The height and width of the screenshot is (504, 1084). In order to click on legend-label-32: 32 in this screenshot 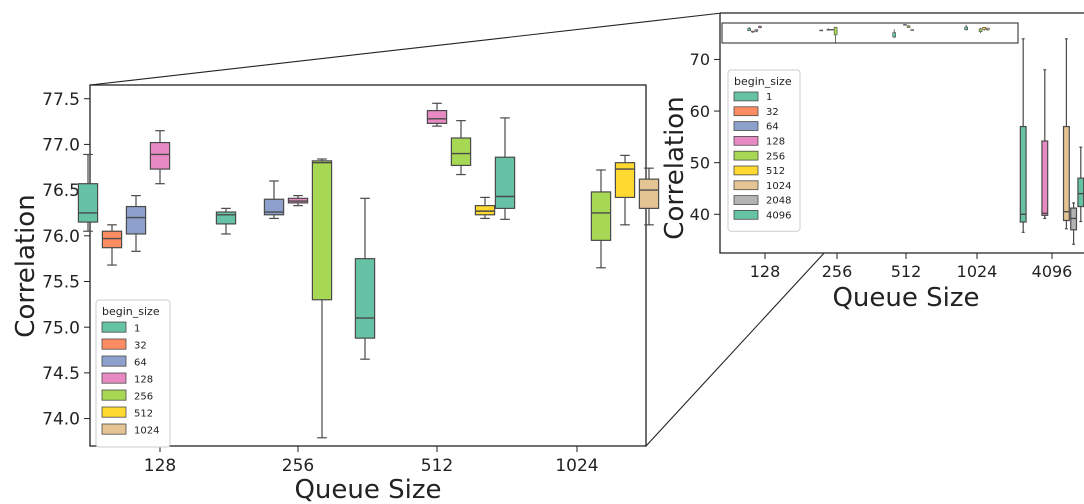, I will do `click(140, 345)`.